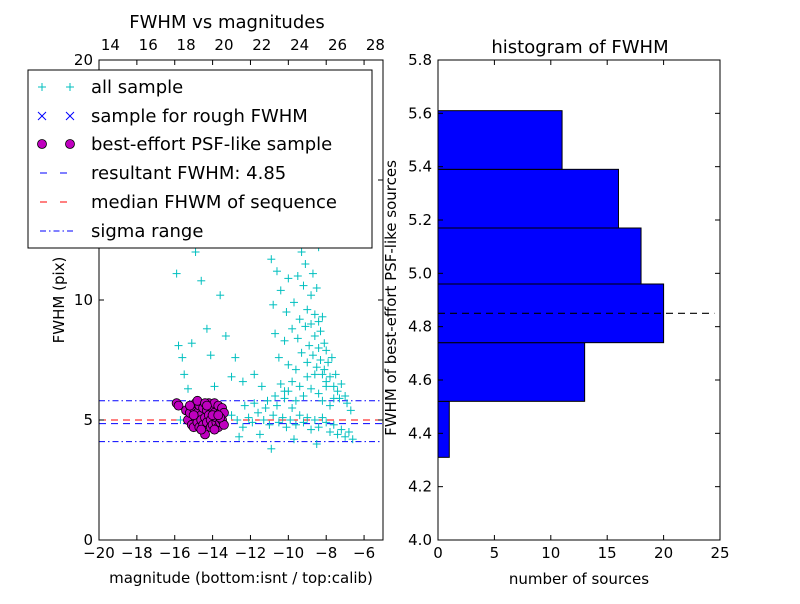 This screenshot has width=800, height=604. I want to click on x-tick-label: −20, so click(99, 553).